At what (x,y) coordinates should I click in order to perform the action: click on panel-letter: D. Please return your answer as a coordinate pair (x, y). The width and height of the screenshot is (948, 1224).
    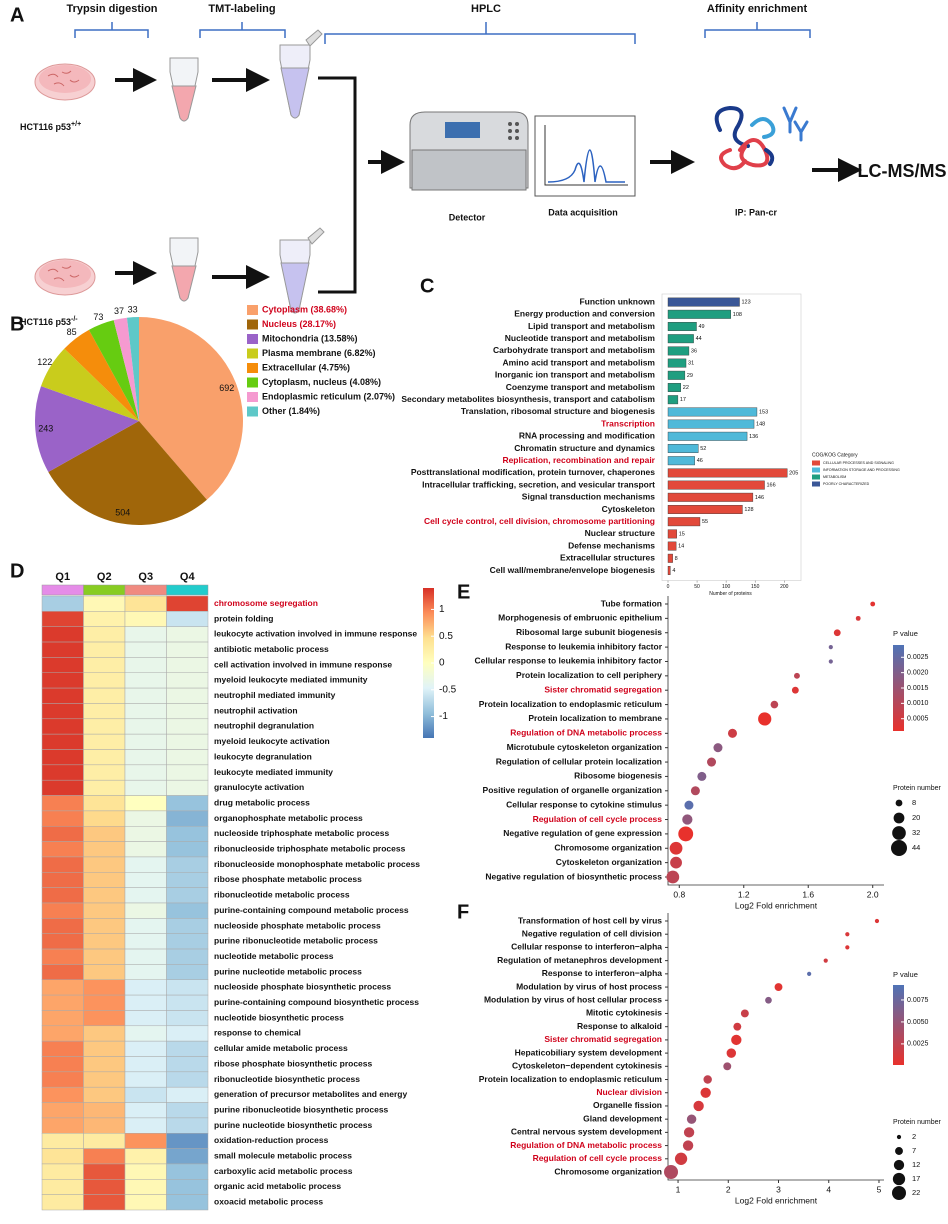
    Looking at the image, I should click on (17, 571).